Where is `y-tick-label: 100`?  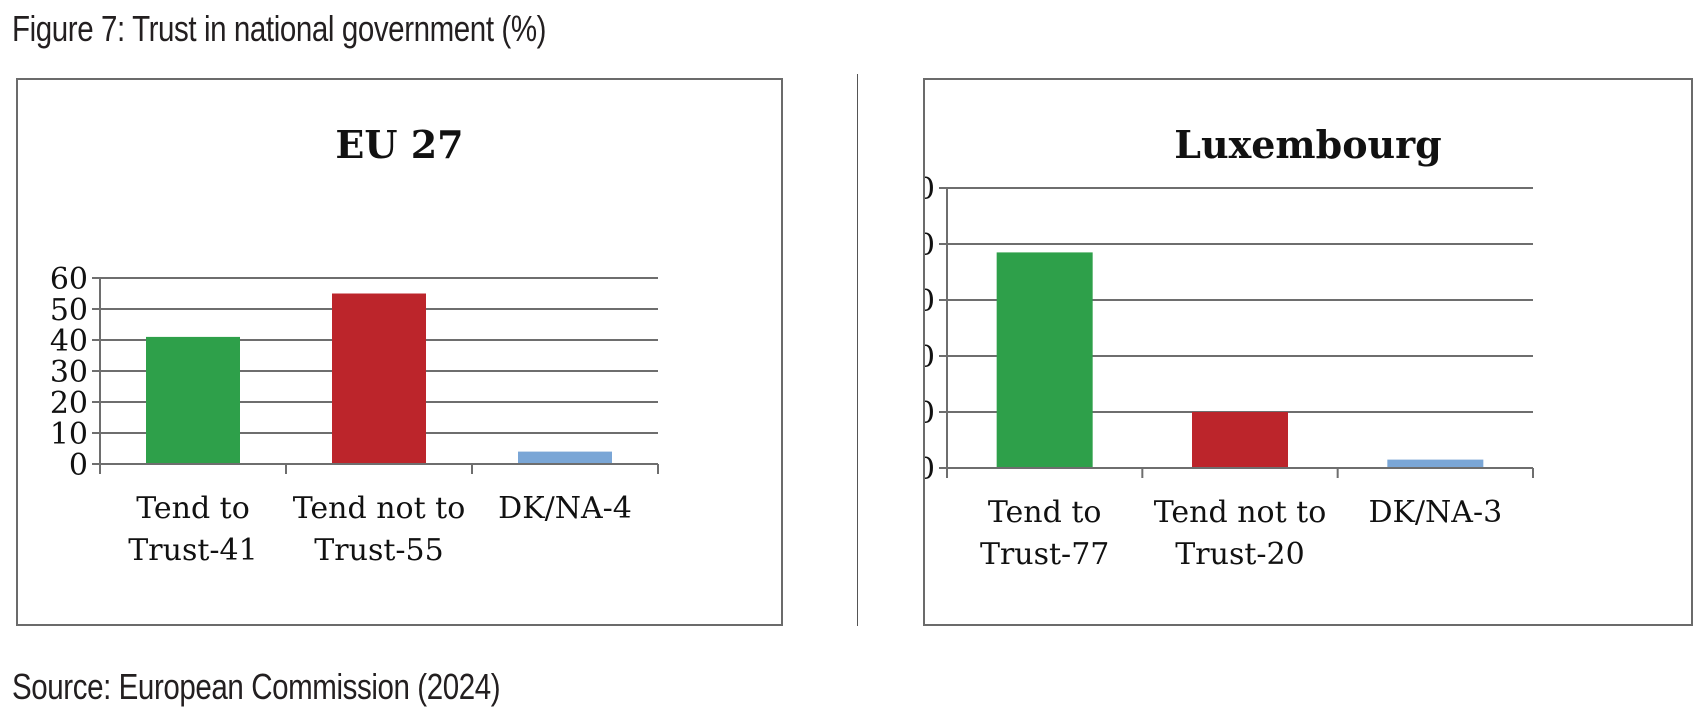
y-tick-label: 100 is located at coordinates (930, 189).